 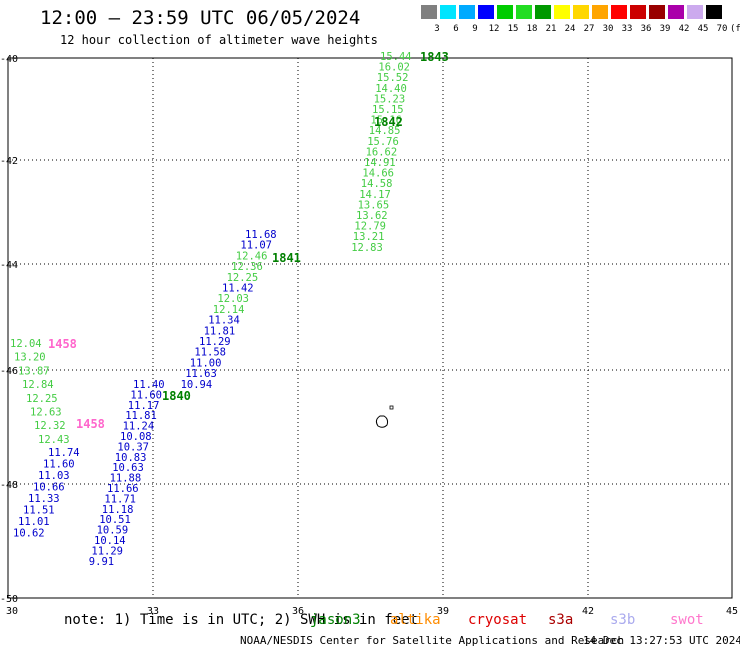 I want to click on swh-value: 11.42, so click(x=238, y=289).